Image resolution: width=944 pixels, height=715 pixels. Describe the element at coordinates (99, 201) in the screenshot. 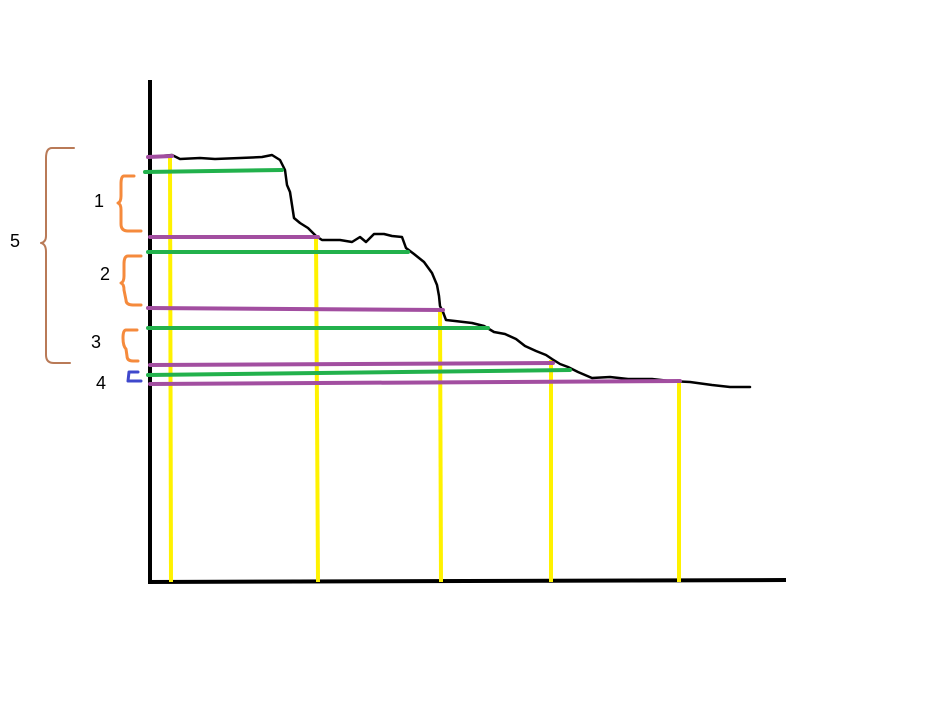

I see `label-1: 1` at that location.